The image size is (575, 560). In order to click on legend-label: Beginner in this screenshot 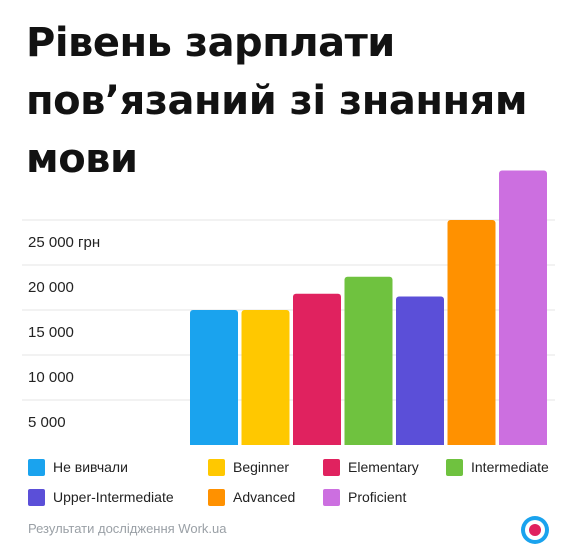, I will do `click(261, 467)`.